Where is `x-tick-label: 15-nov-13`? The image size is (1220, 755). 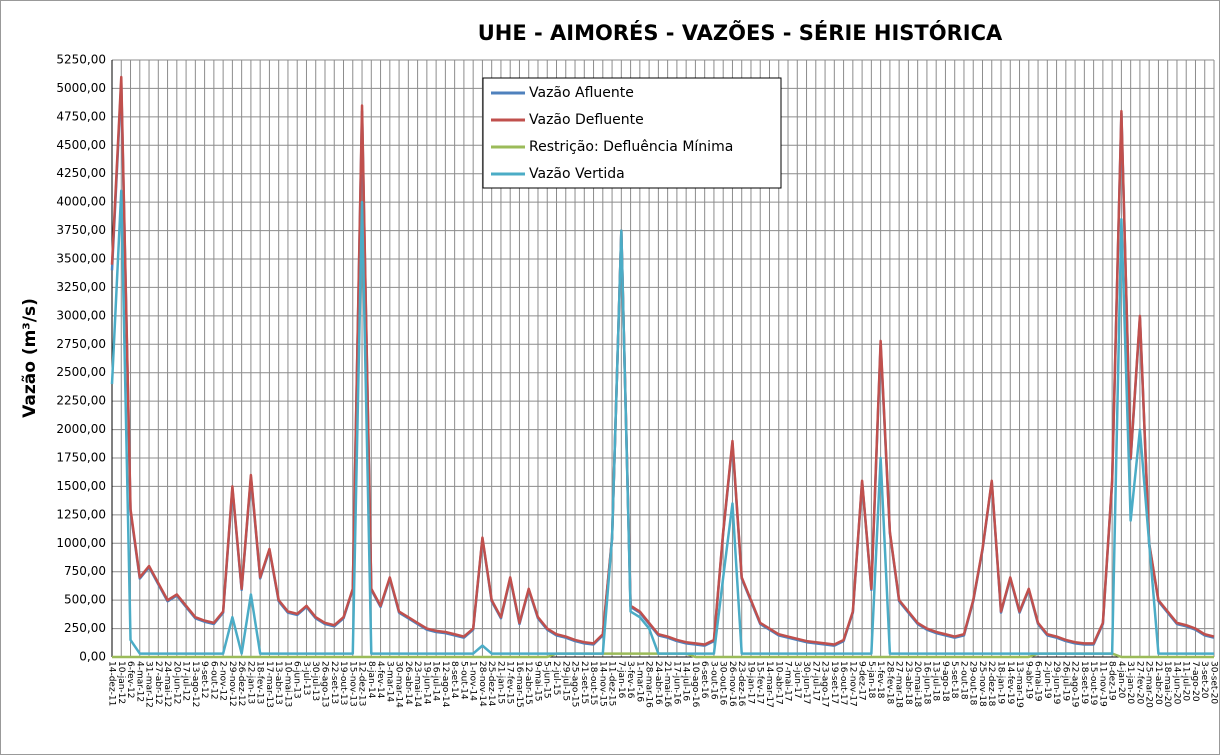
x-tick-label: 15-nov-13 is located at coordinates (352, 684).